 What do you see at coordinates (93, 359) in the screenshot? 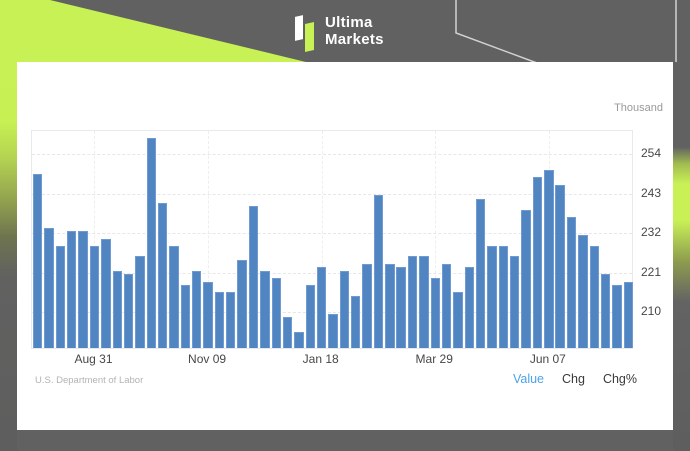
I see `x-tick-label: Aug 31` at bounding box center [93, 359].